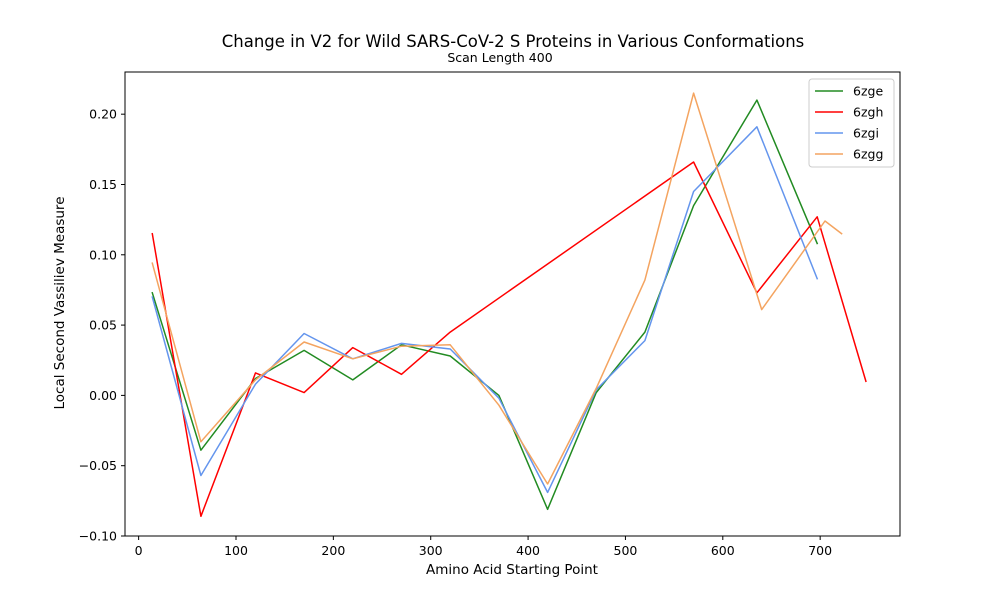 This screenshot has width=1000, height=600. I want to click on x-tick-label: 100, so click(236, 550).